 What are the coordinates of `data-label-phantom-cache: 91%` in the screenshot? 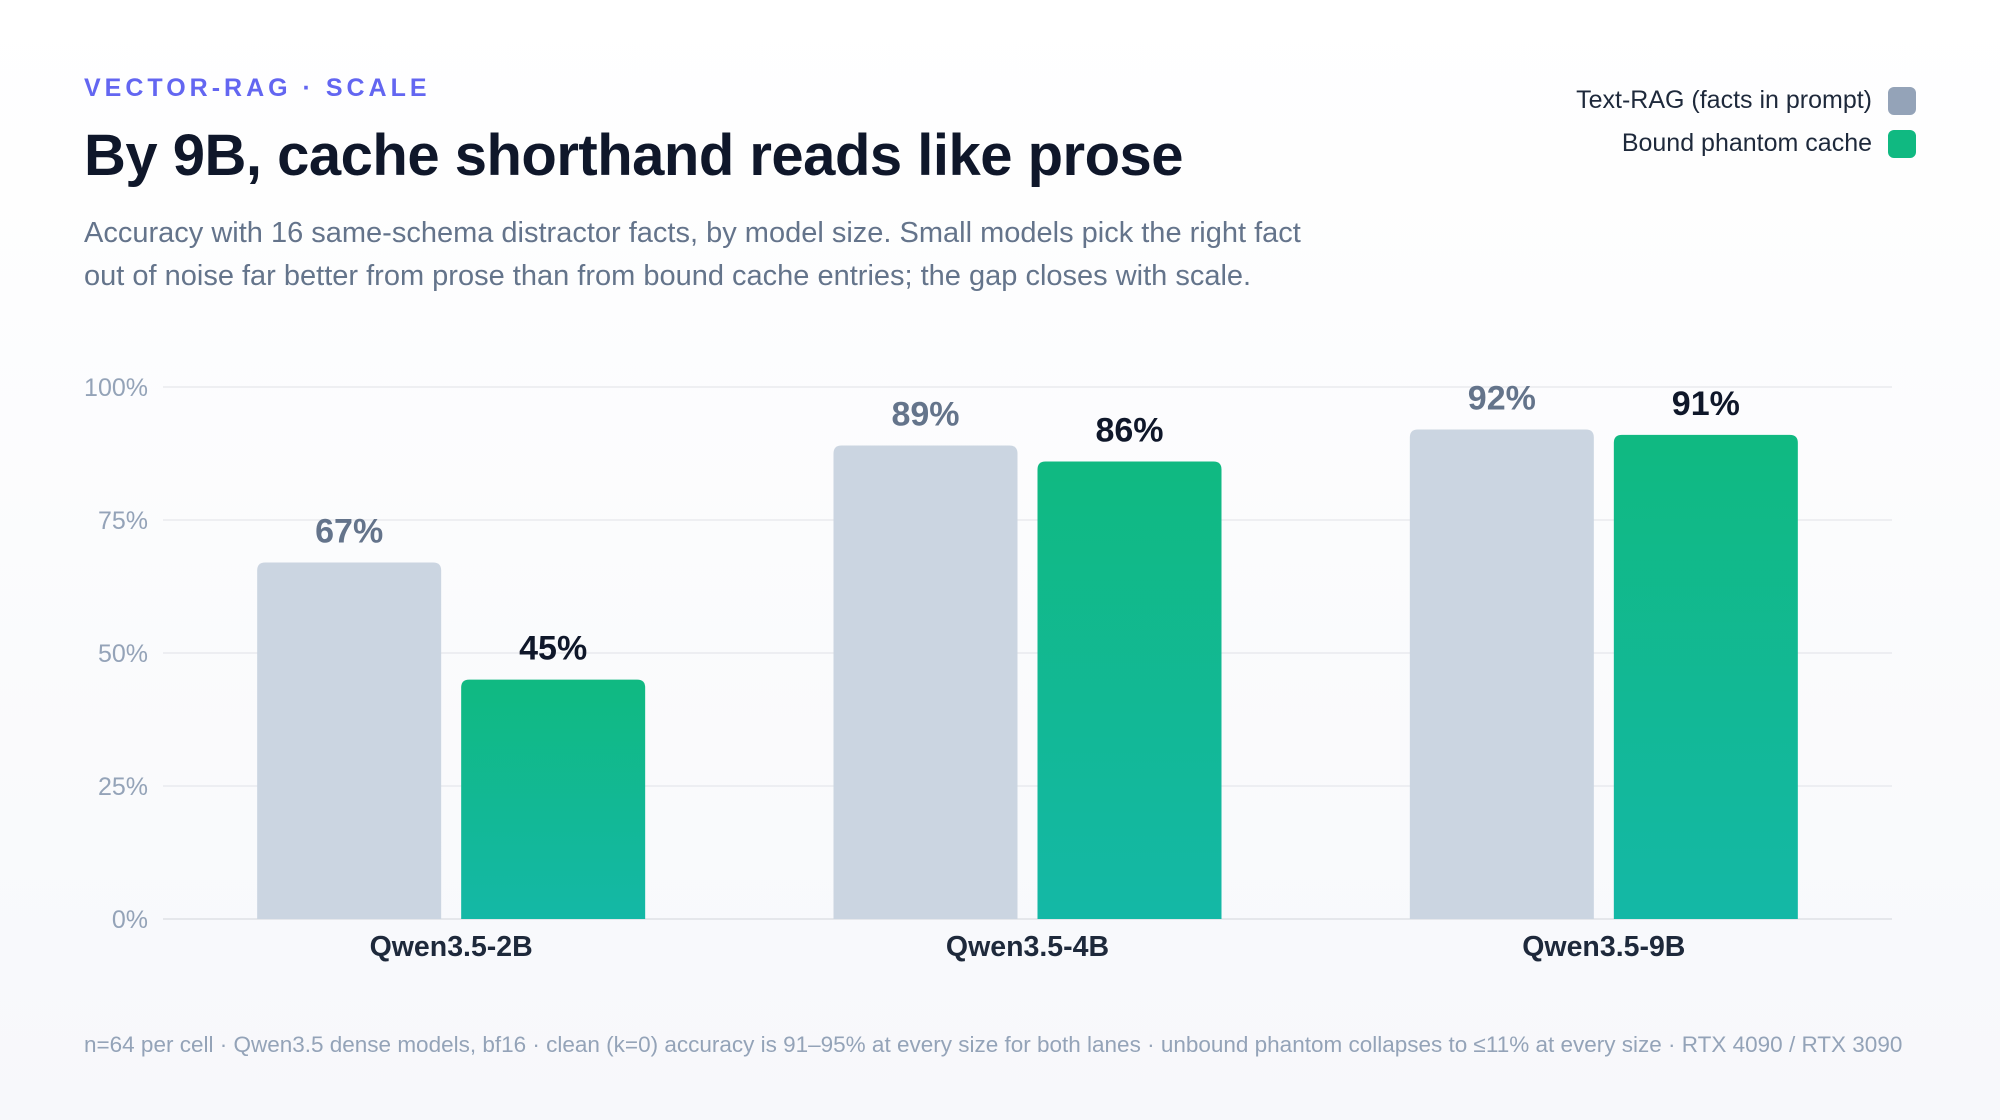 It's located at (1706, 404).